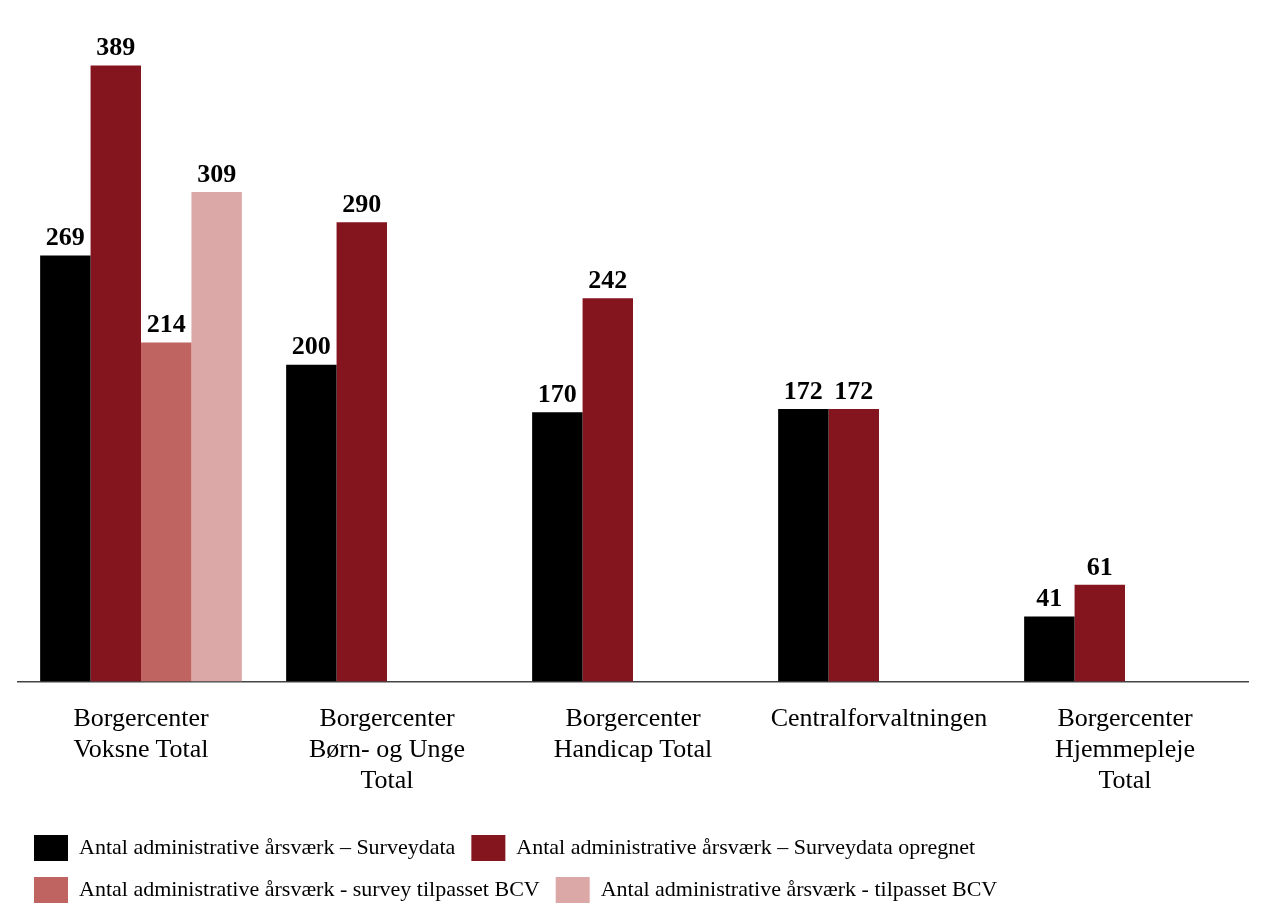 The height and width of the screenshot is (924, 1268). Describe the element at coordinates (166, 324) in the screenshot. I see `data-label: 214` at that location.